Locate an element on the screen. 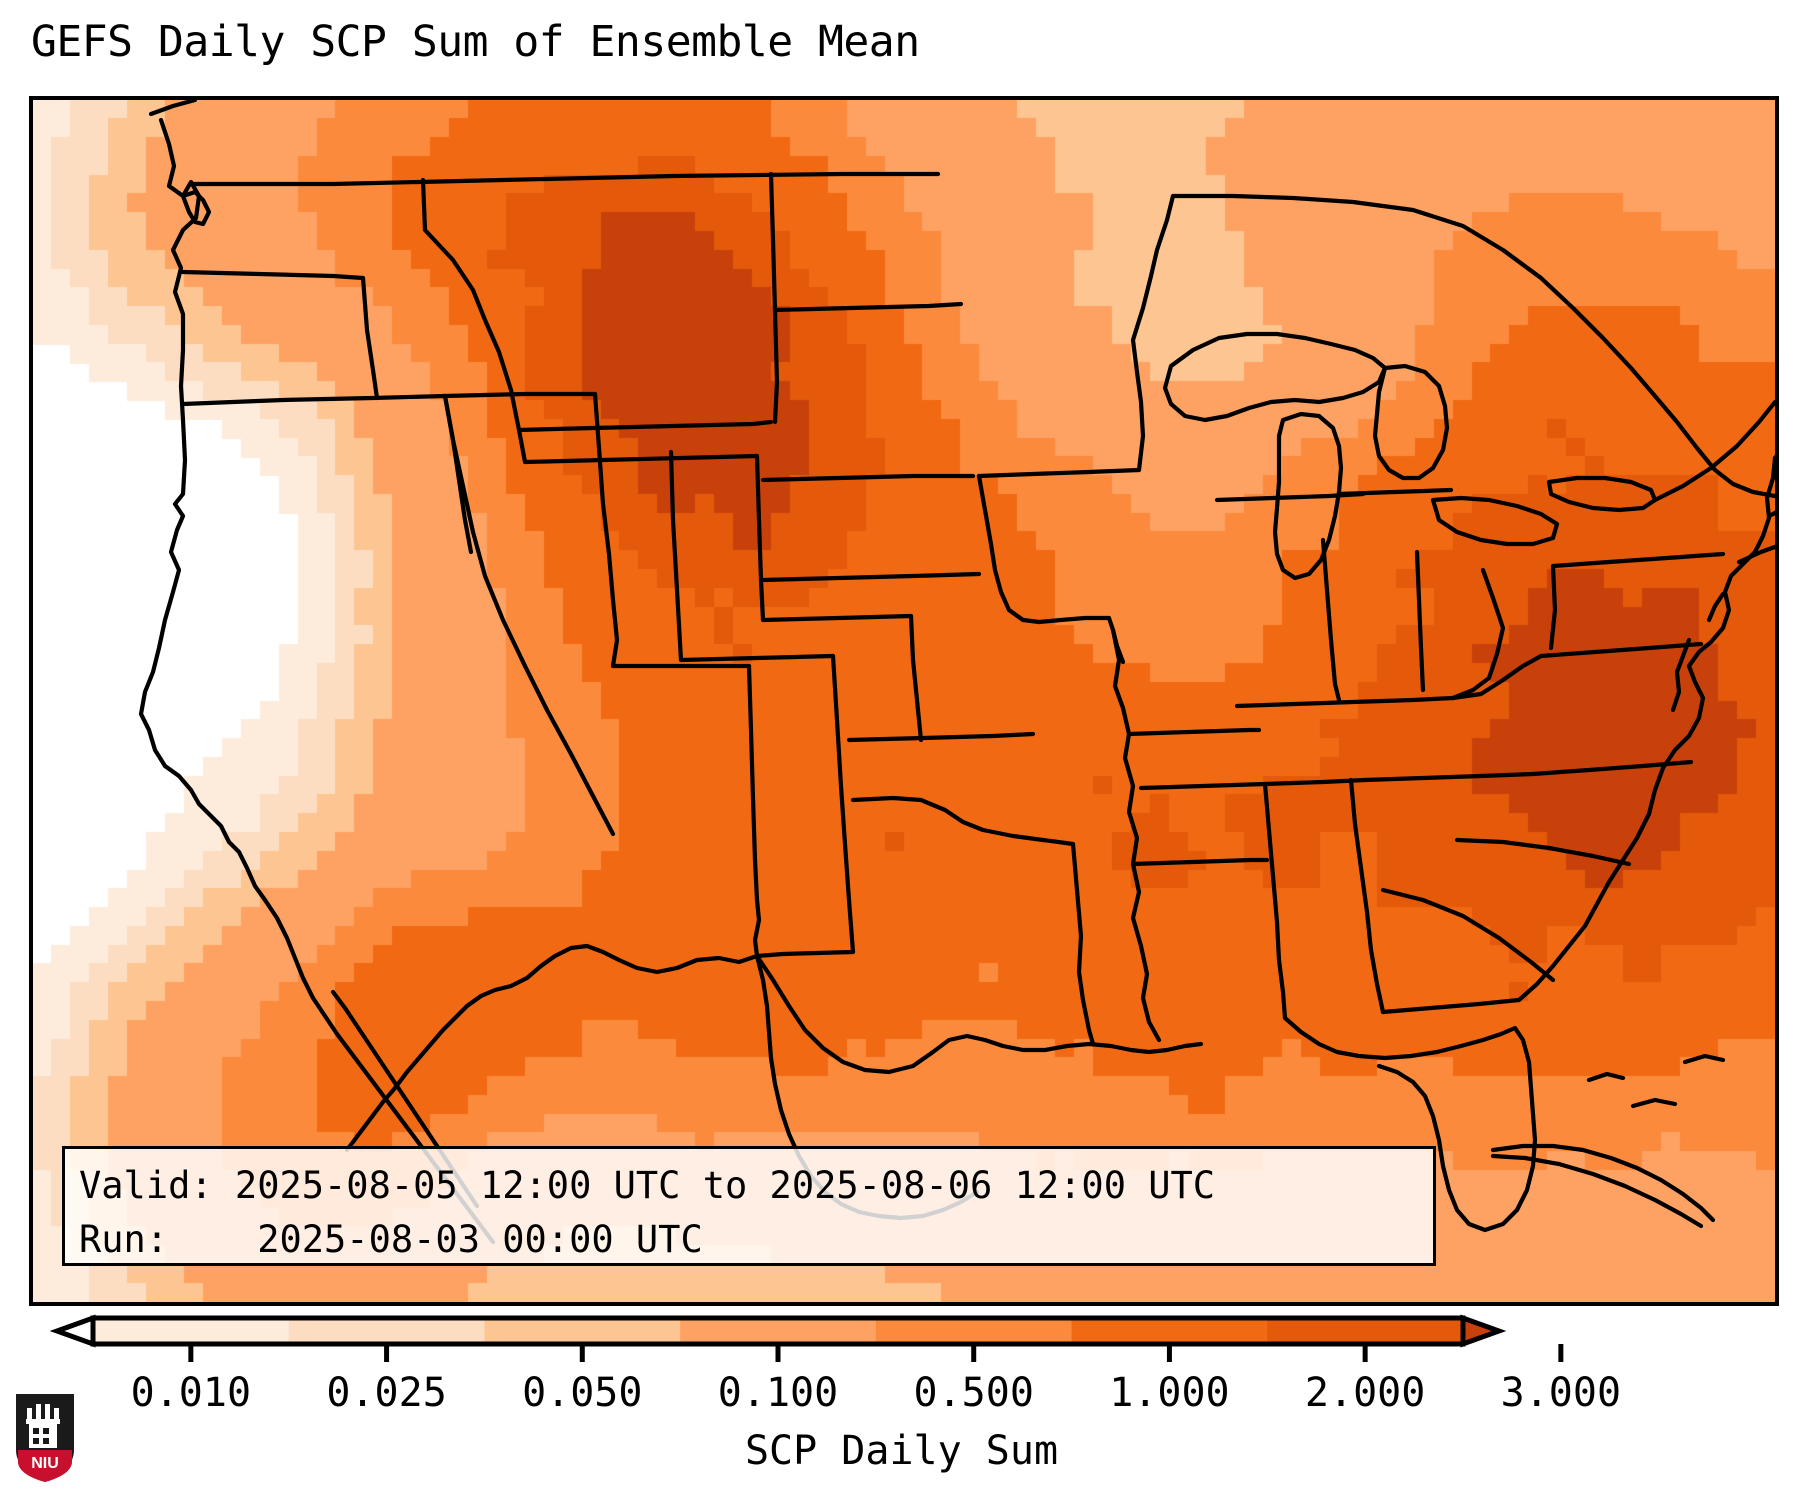 Image resolution: width=1803 pixels, height=1500 pixels. island-cuba is located at coordinates (1603, 1183).